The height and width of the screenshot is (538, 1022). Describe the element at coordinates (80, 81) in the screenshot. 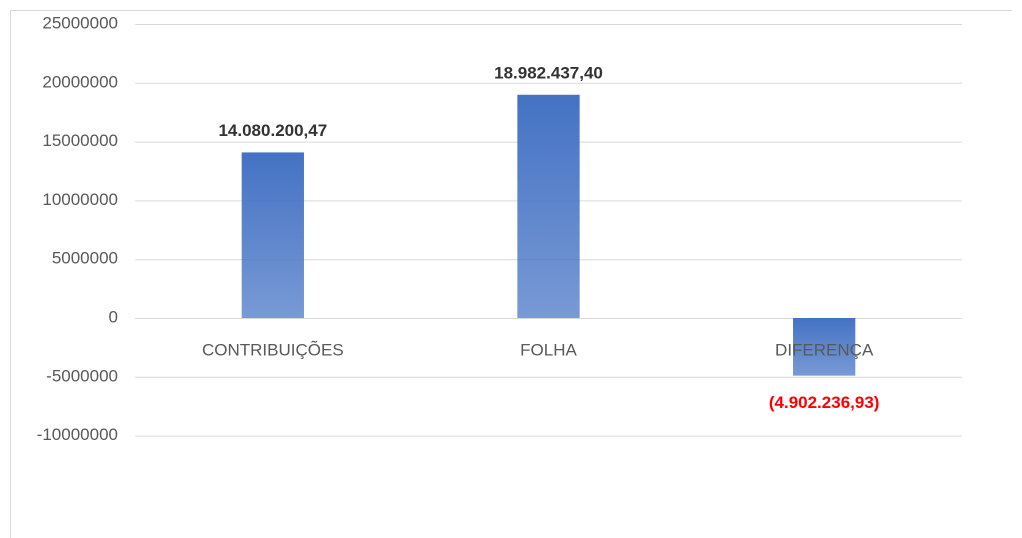

I see `y-tick-label: 20000000` at that location.